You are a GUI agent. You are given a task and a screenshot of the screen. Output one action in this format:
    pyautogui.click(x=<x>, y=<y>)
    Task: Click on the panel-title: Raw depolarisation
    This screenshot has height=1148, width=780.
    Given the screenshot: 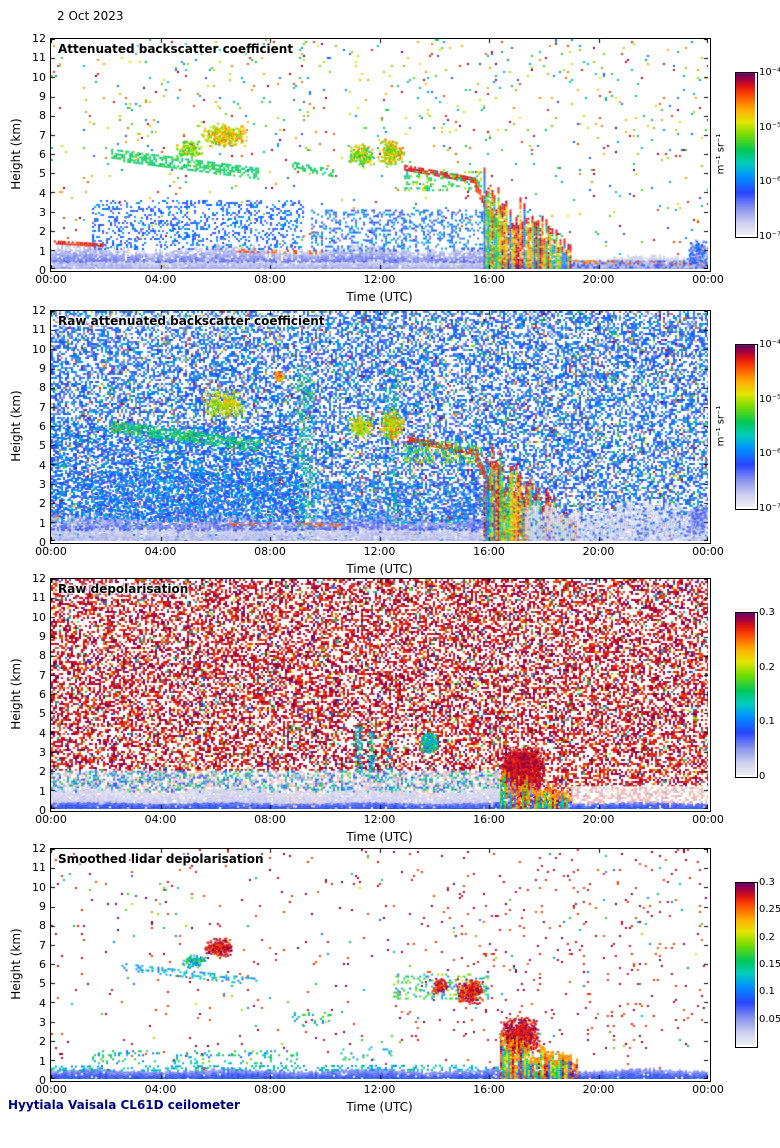 What is the action you would take?
    pyautogui.click(x=123, y=589)
    